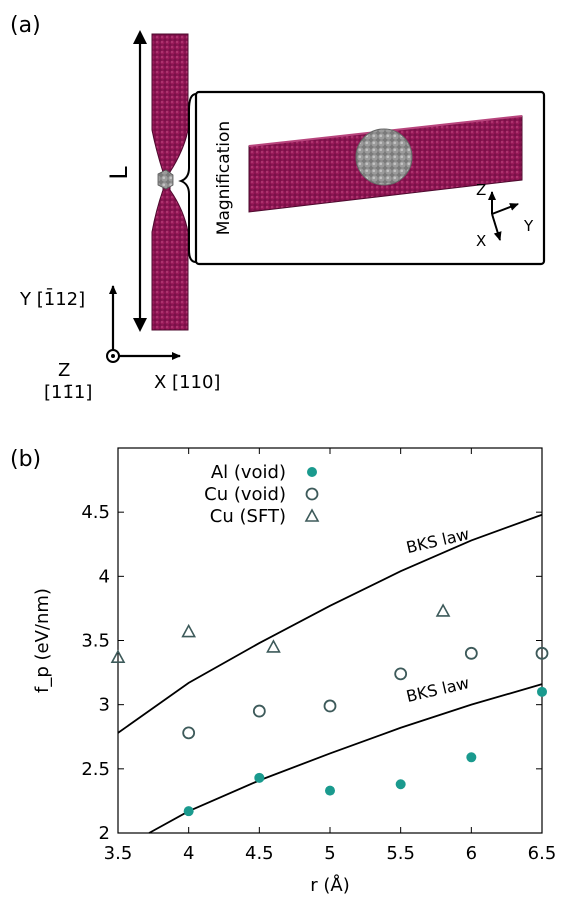 The width and height of the screenshot is (567, 904). I want to click on inset-y-label: Y, so click(528, 226).